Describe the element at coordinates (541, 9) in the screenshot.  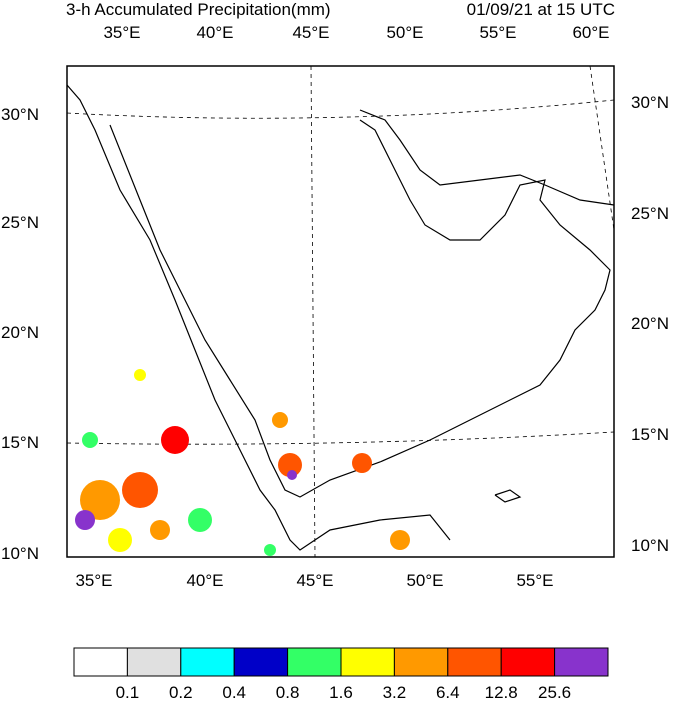
I see `valid-time: 01/09/21 at 15 UTC` at that location.